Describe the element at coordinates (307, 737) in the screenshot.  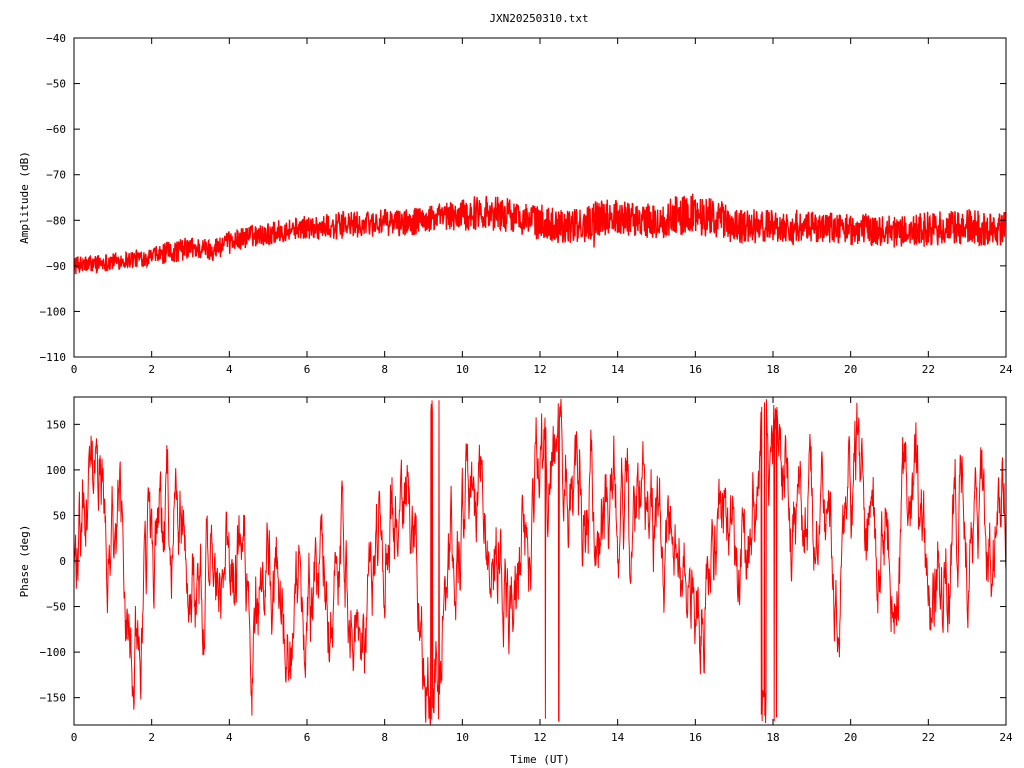
I see `phase-x-tick-label: 6` at that location.